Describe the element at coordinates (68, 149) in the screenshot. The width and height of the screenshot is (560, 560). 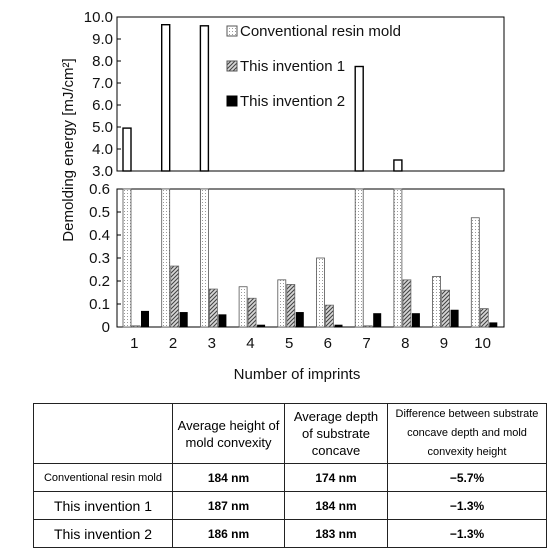
I see `y-axis-label: Demolding energy [mJ/cm²]` at that location.